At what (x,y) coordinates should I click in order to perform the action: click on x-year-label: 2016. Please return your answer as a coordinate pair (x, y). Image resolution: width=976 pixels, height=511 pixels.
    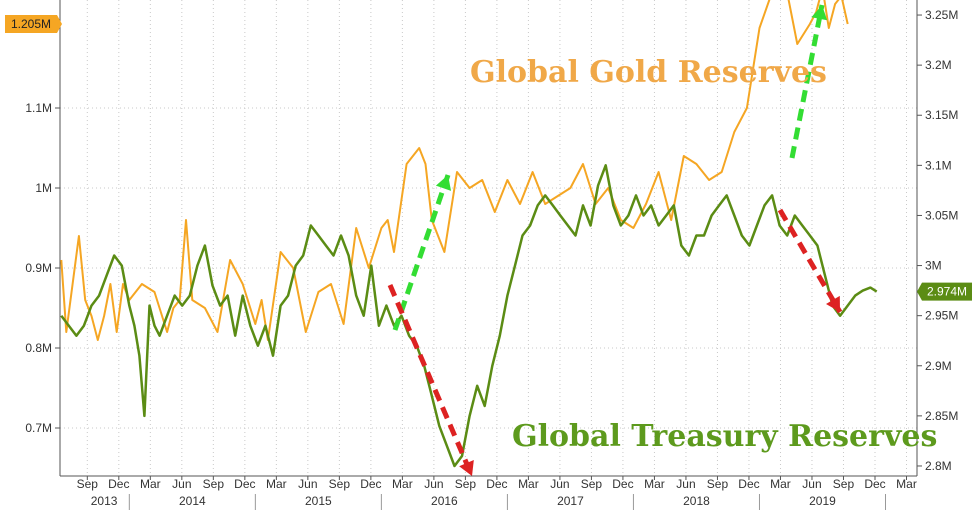
    Looking at the image, I should click on (444, 501).